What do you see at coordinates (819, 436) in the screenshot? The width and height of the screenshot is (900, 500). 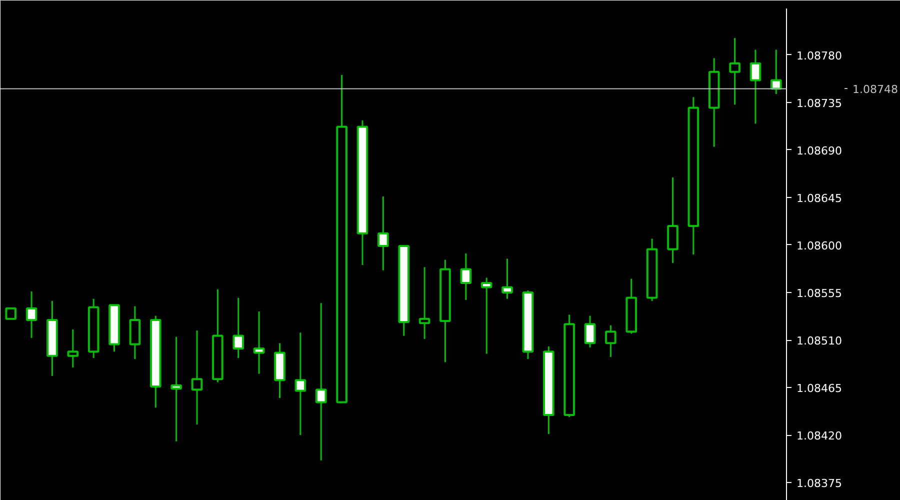 I see `y-tick-label: 1.08420` at bounding box center [819, 436].